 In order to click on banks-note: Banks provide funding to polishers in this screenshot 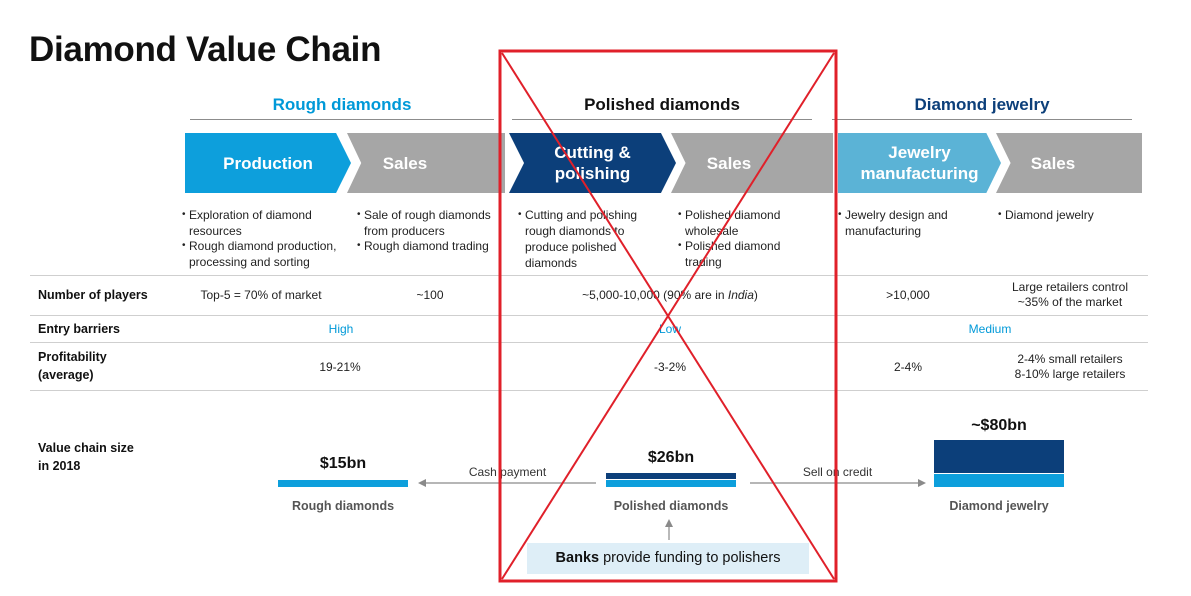, I will do `click(668, 558)`.